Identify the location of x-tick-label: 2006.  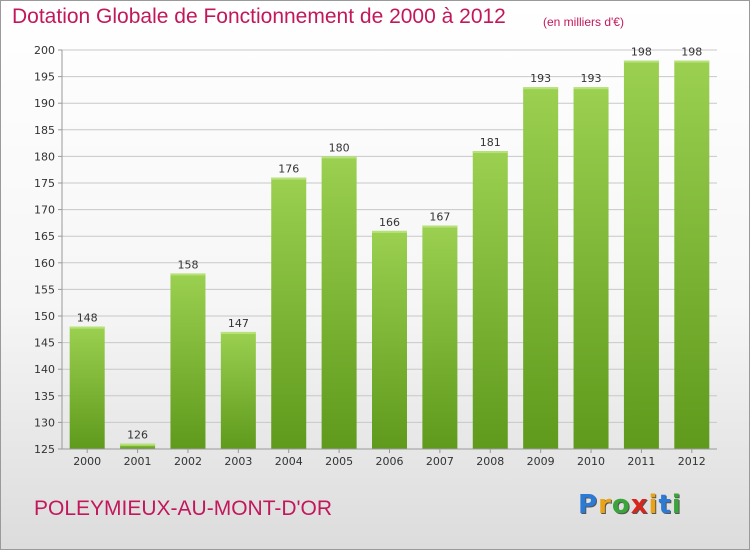
(390, 461).